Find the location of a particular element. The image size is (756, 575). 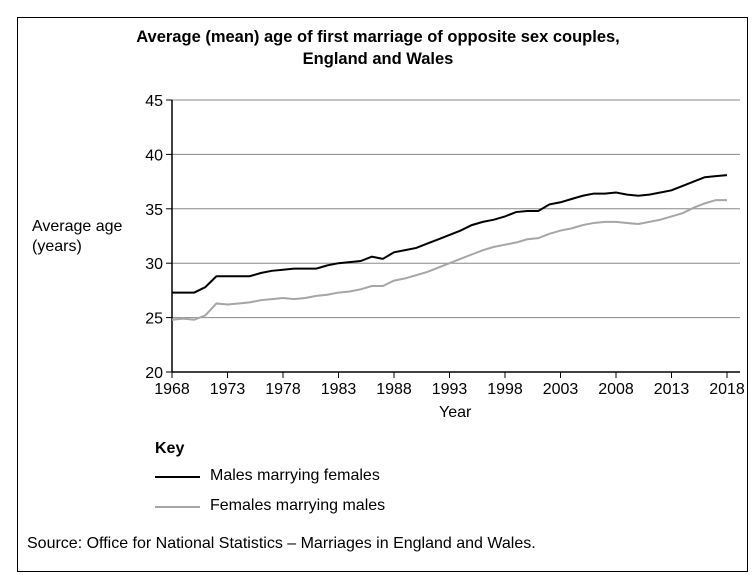

legend-label-males: Males marrying females is located at coordinates (295, 475).